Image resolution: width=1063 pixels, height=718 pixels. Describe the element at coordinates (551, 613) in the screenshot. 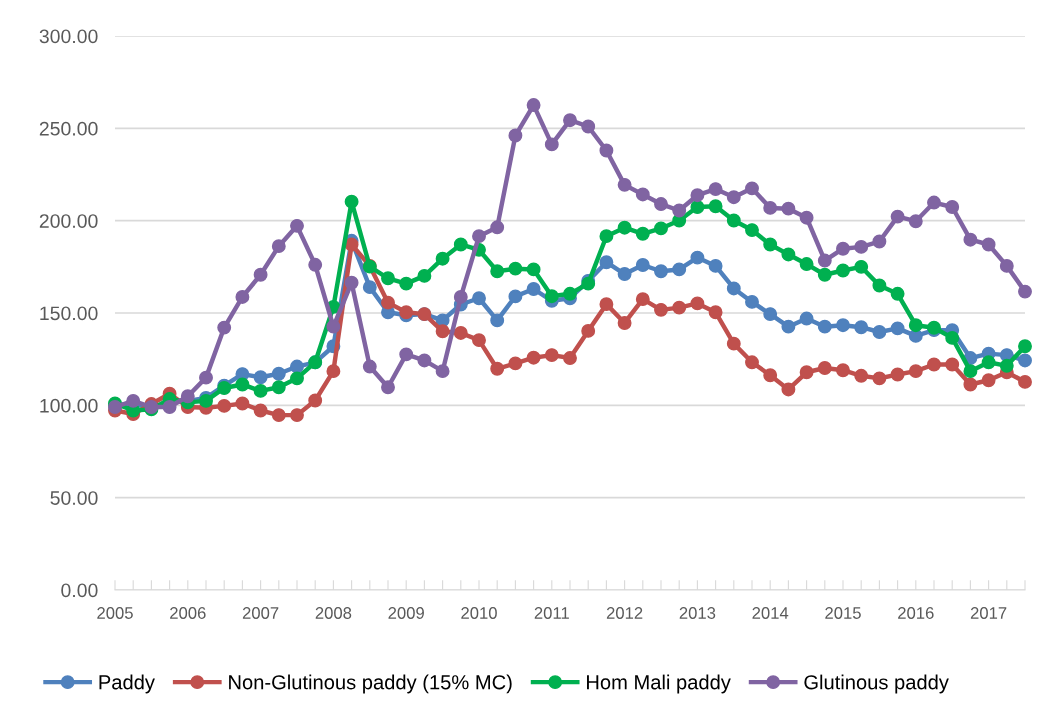

I see `x-tick-label: 2011` at that location.